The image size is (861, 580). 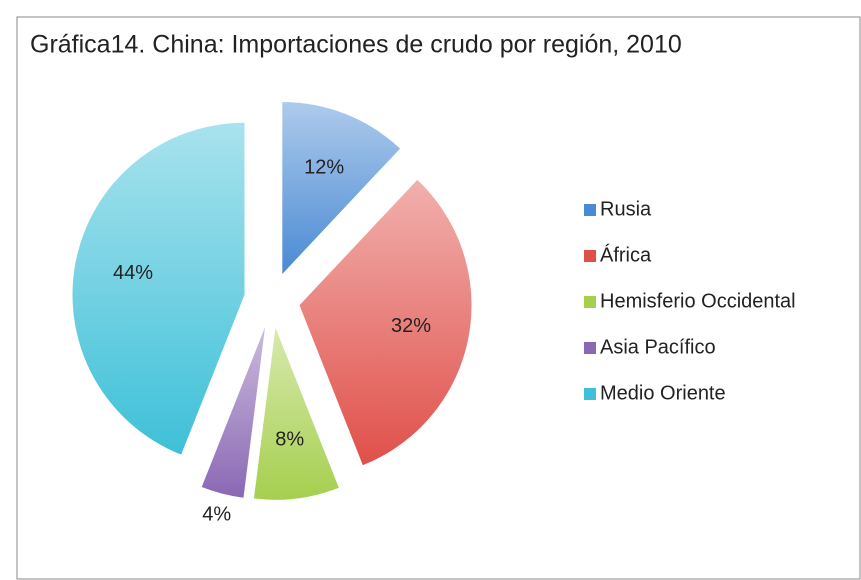 I want to click on data-label: 8%, so click(x=289, y=440).